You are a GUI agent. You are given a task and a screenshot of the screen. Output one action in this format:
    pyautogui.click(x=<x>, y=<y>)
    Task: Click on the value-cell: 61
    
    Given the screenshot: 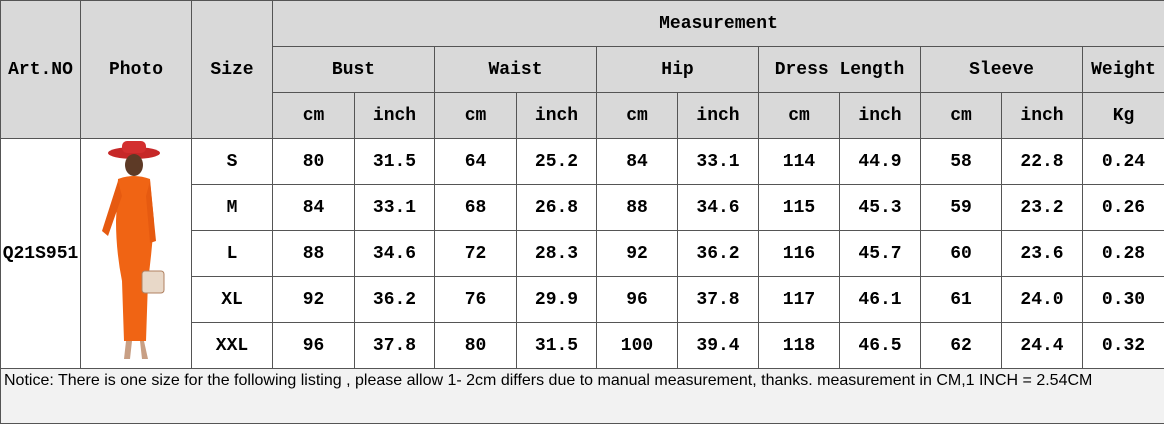 What is the action you would take?
    pyautogui.click(x=961, y=299)
    